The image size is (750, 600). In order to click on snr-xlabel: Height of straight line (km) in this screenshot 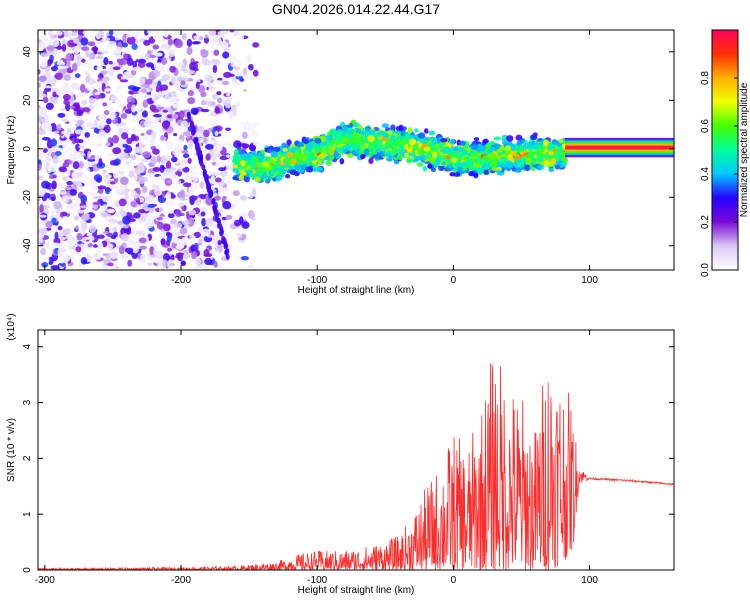, I will do `click(356, 590)`.